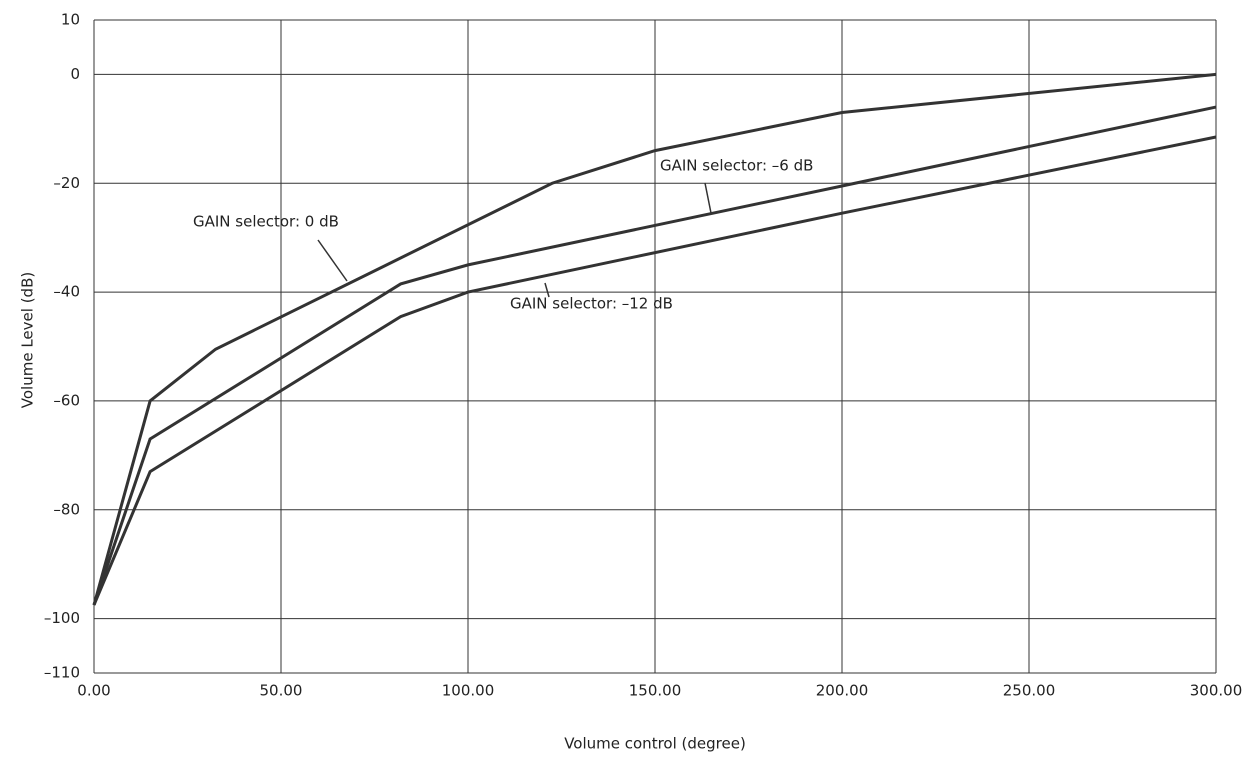  I want to click on y-tick-label: –40, so click(66, 292).